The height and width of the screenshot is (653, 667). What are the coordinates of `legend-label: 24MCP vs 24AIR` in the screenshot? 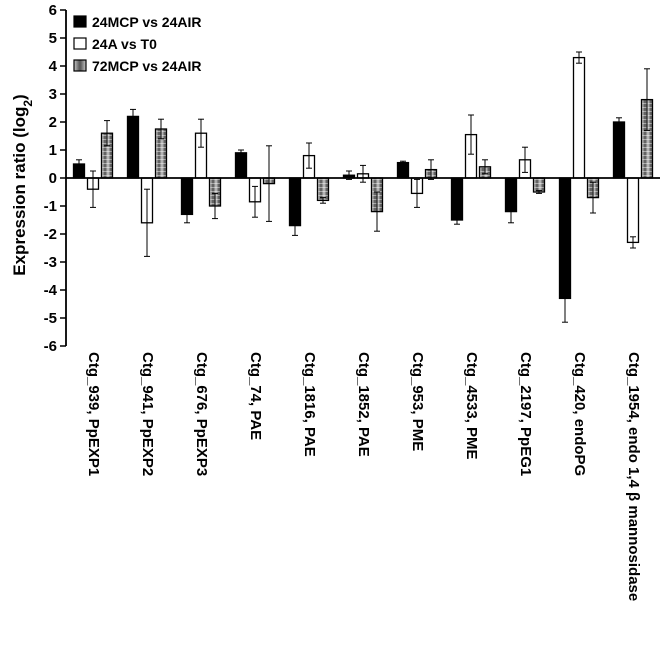 It's located at (146, 22).